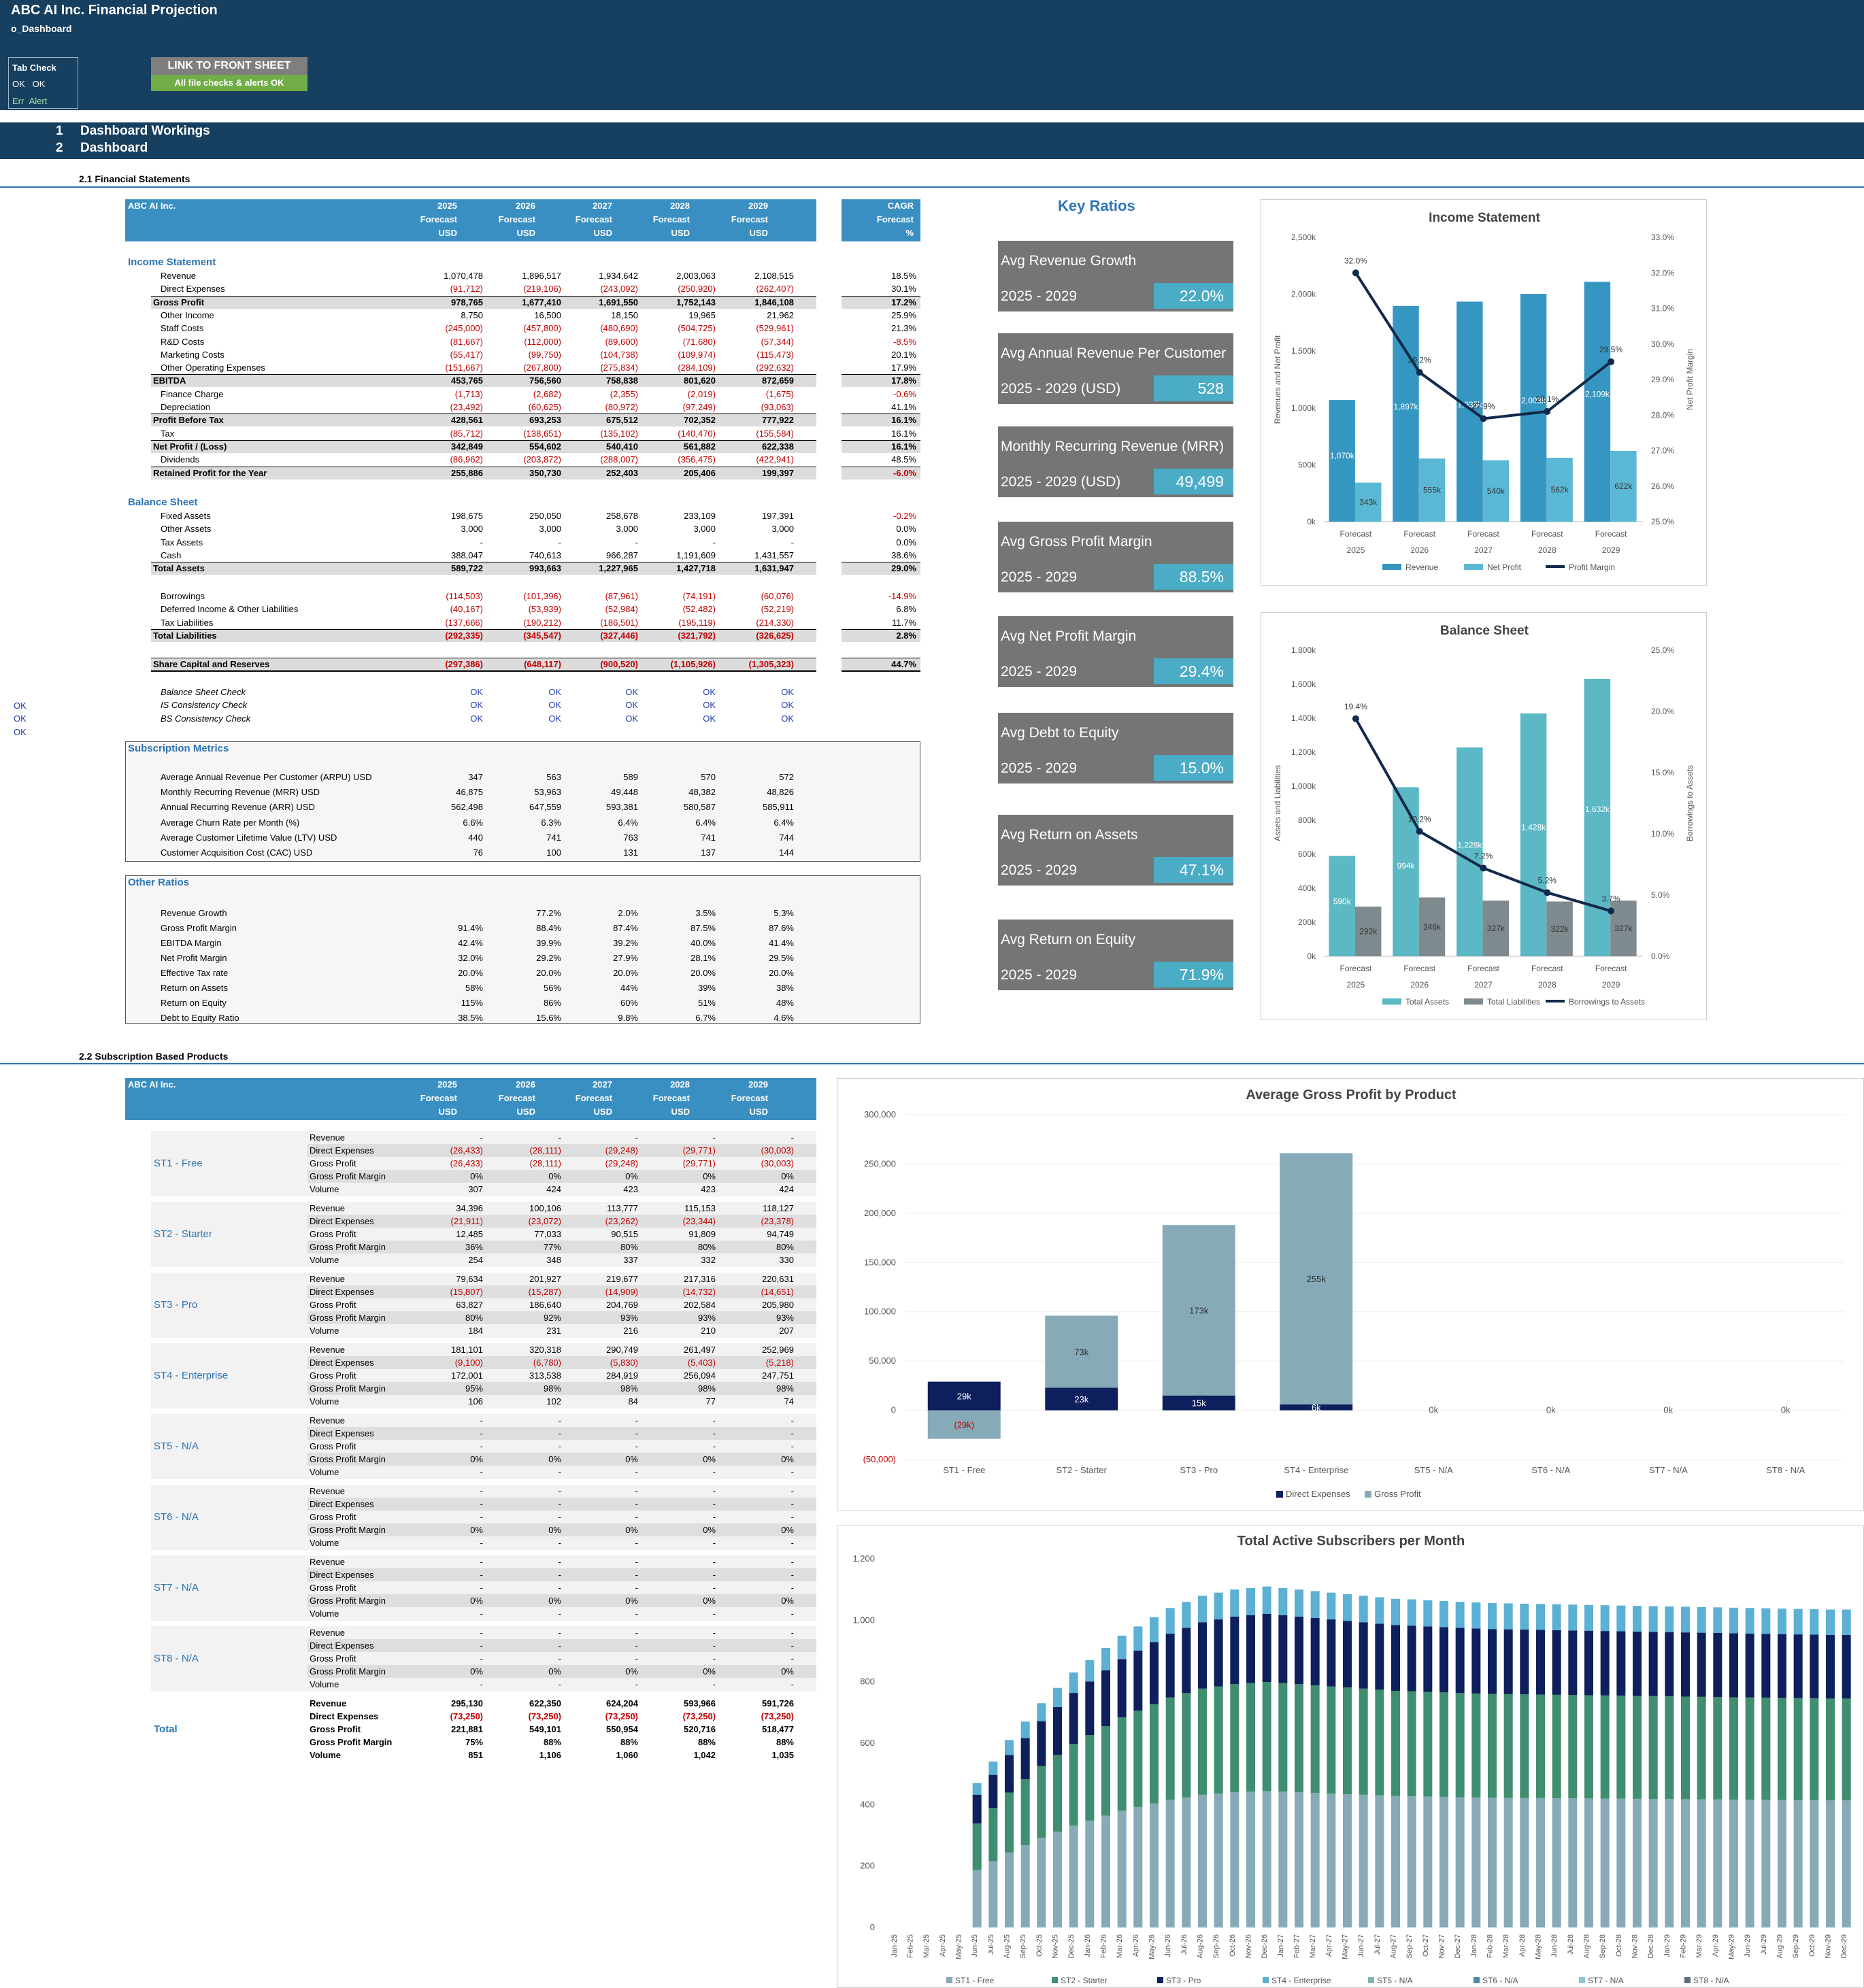 This screenshot has width=1864, height=1988. I want to click on product-block-grey, so click(561, 1291).